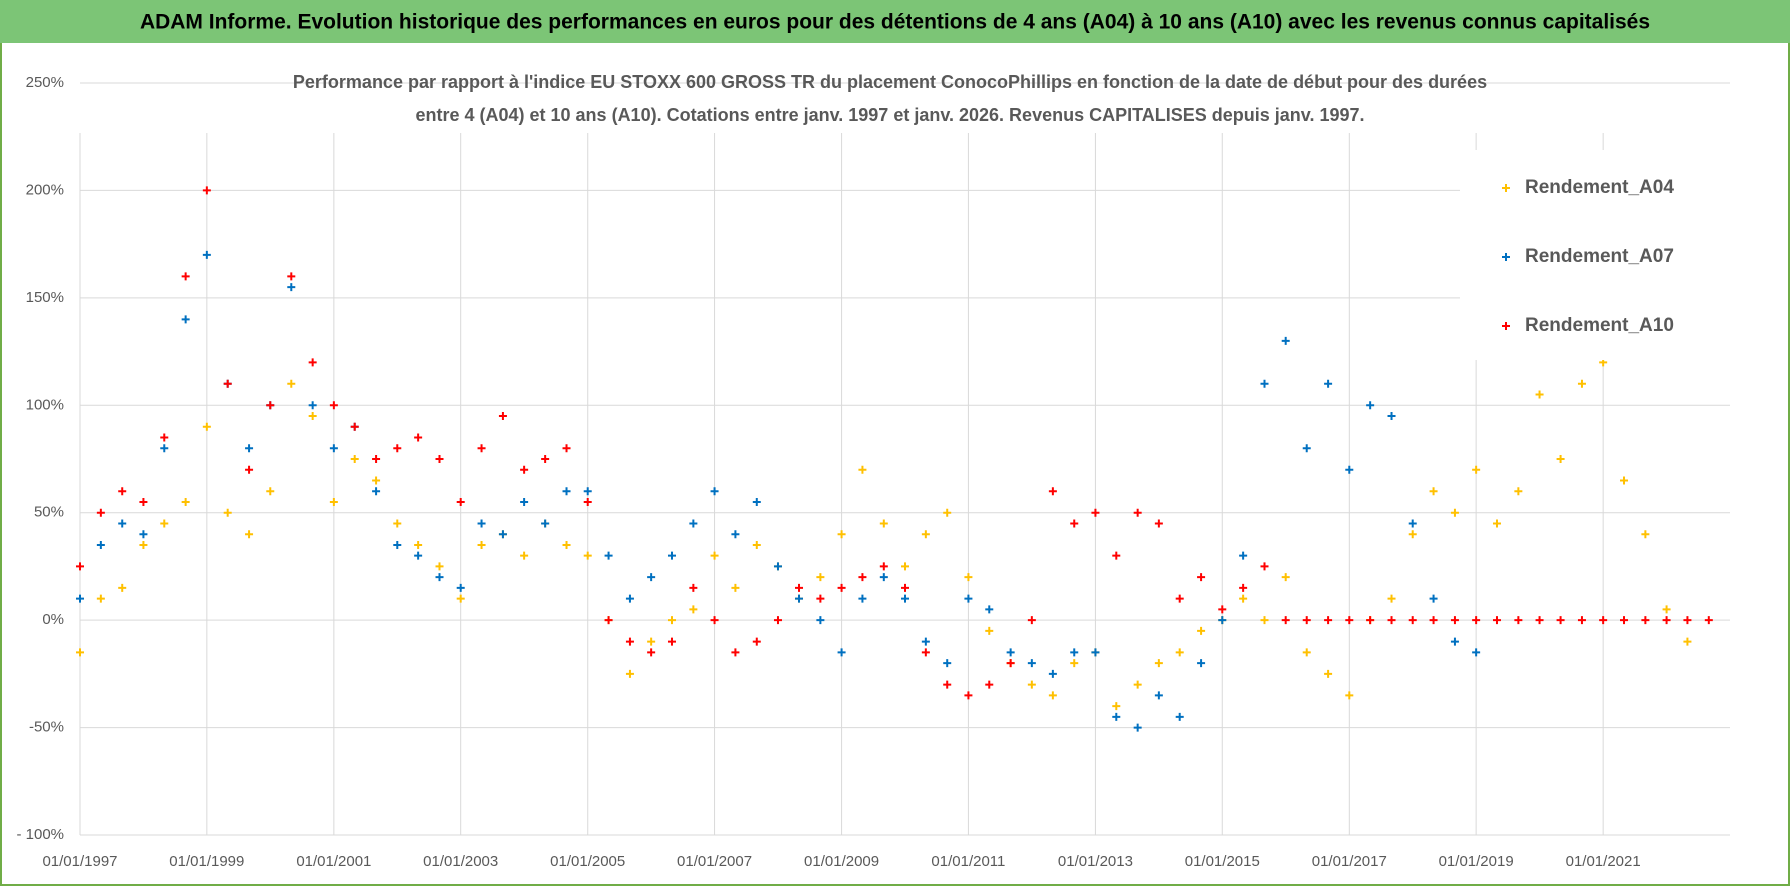 The height and width of the screenshot is (886, 1790). What do you see at coordinates (1349, 861) in the screenshot?
I see `x-tick-label: 01/01/2017` at bounding box center [1349, 861].